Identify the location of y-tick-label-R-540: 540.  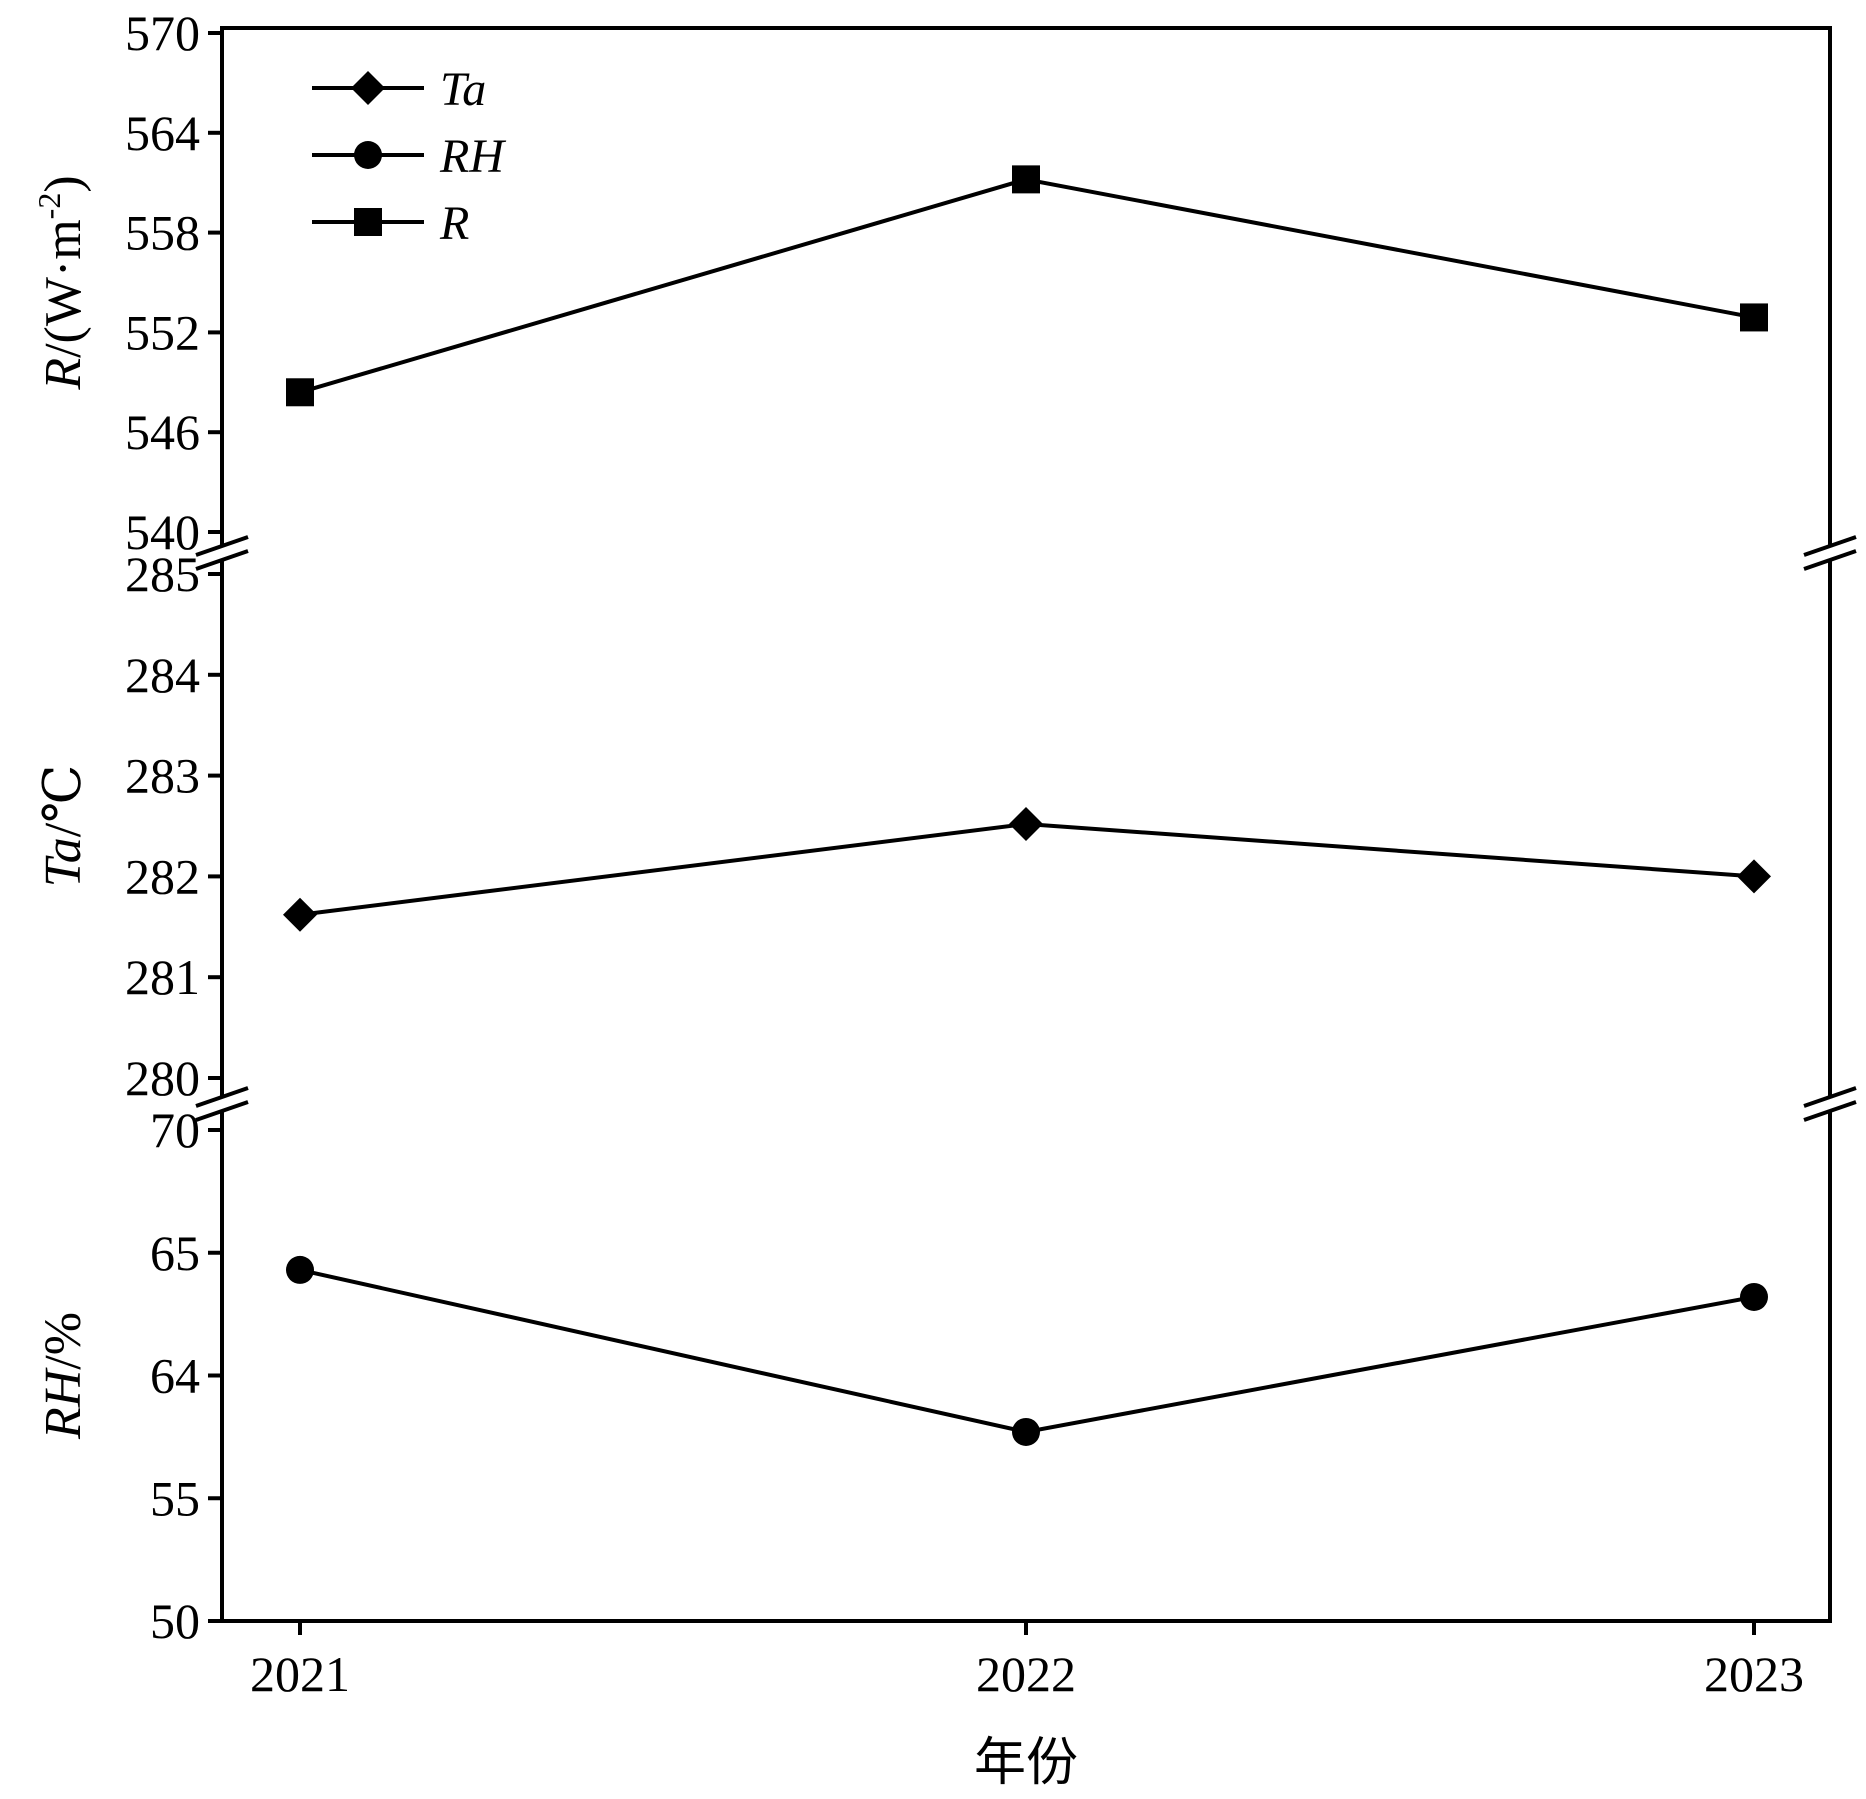
(162, 532).